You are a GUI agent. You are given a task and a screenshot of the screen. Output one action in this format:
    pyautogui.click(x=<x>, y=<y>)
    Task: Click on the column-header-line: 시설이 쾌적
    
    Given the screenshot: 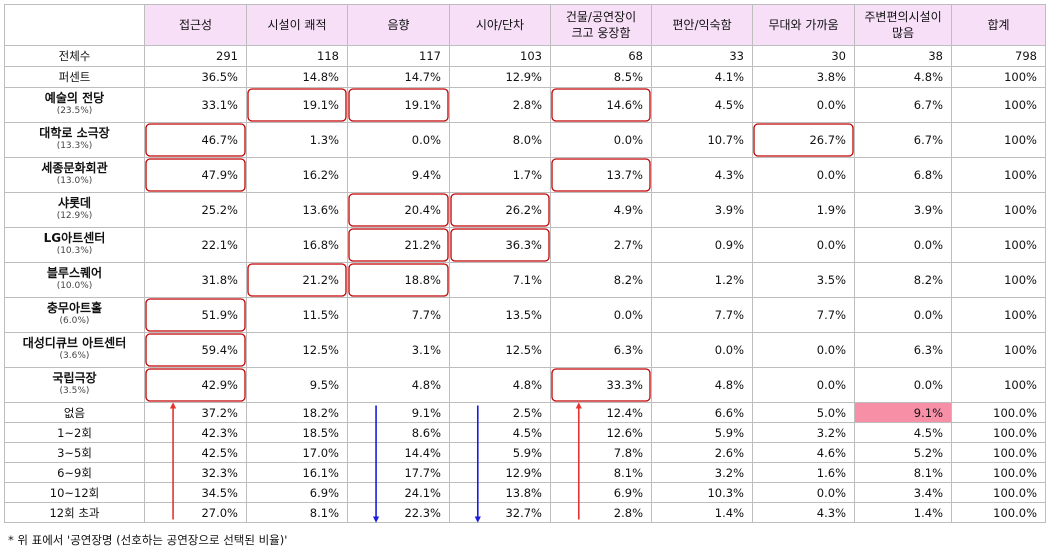 What is the action you would take?
    pyautogui.click(x=297, y=25)
    